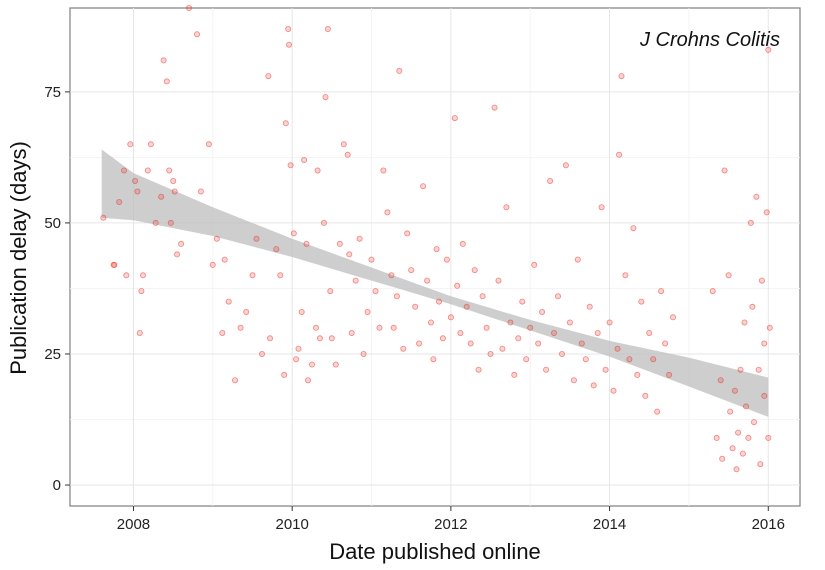  What do you see at coordinates (52, 223) in the screenshot?
I see `y-tick-label: 50` at bounding box center [52, 223].